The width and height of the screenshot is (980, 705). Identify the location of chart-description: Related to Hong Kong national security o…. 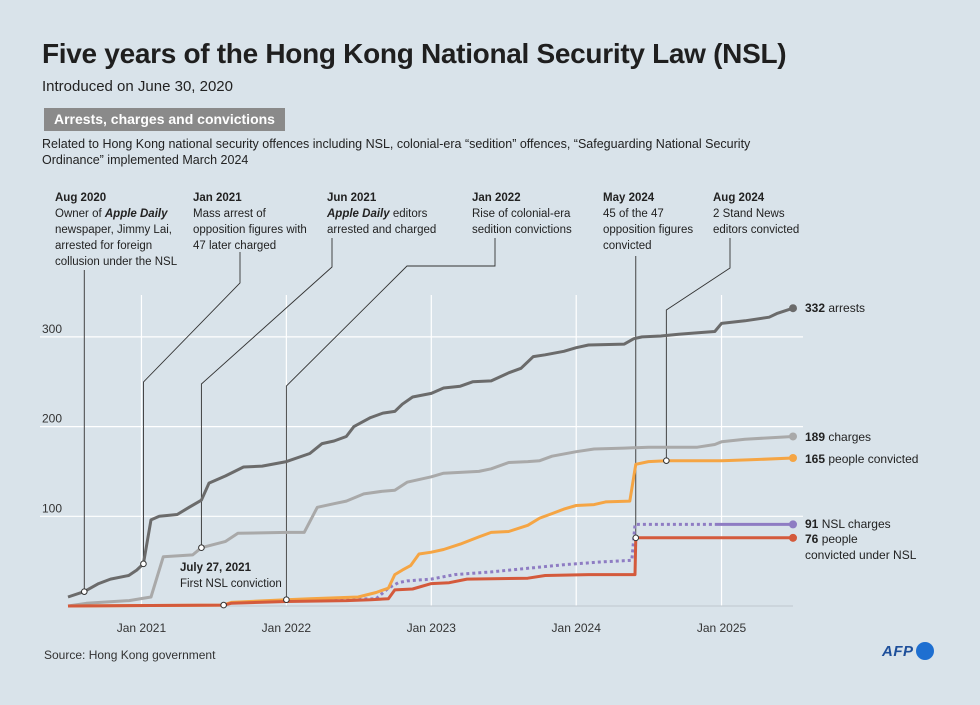
(396, 152).